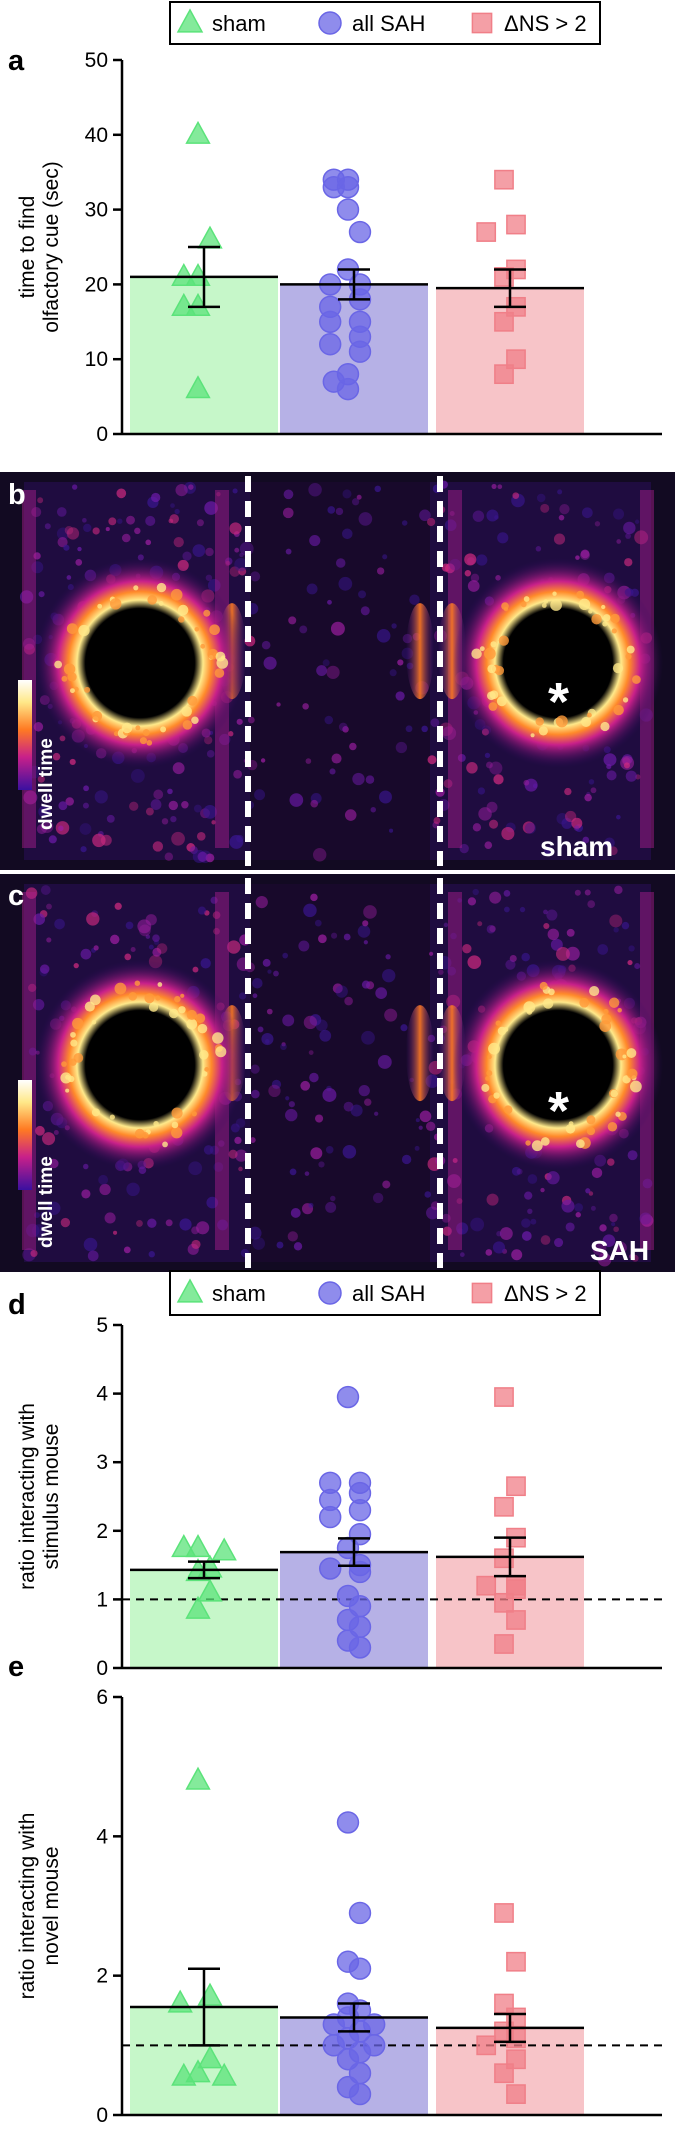 Image resolution: width=675 pixels, height=2131 pixels. I want to click on heat-asterisk-b: *, so click(558, 702).